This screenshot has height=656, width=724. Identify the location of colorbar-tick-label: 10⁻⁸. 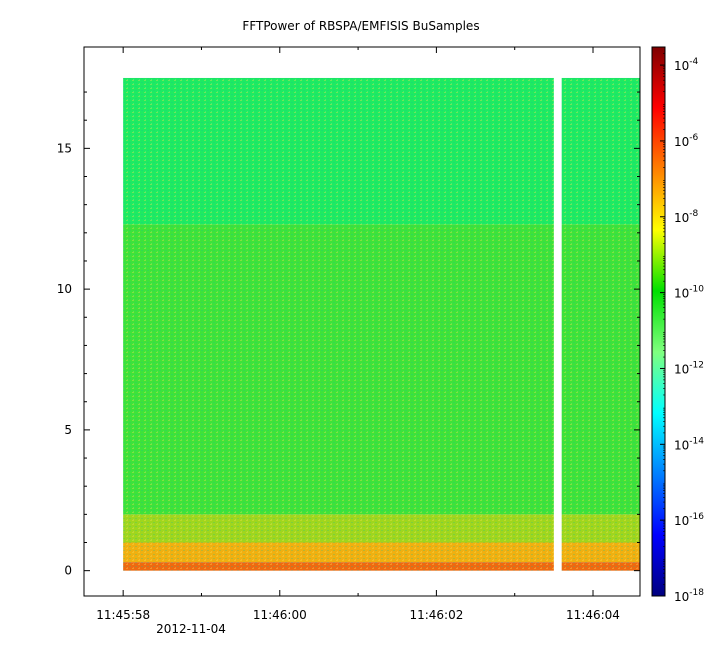
(686, 217).